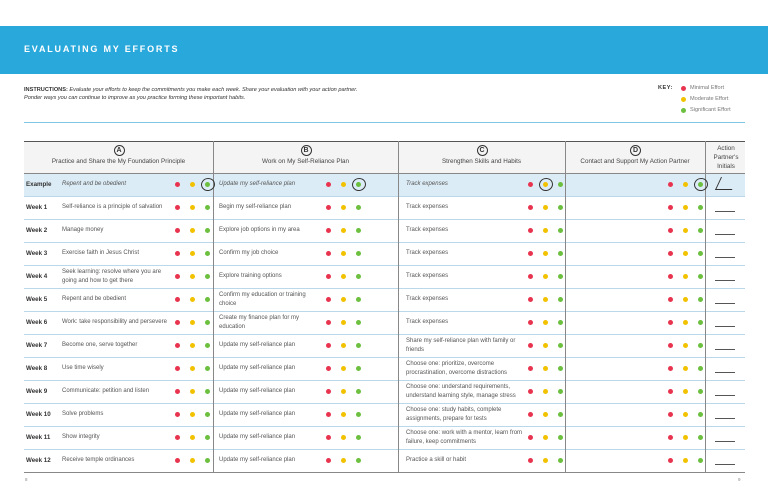  I want to click on row-label: Week 4, so click(37, 276).